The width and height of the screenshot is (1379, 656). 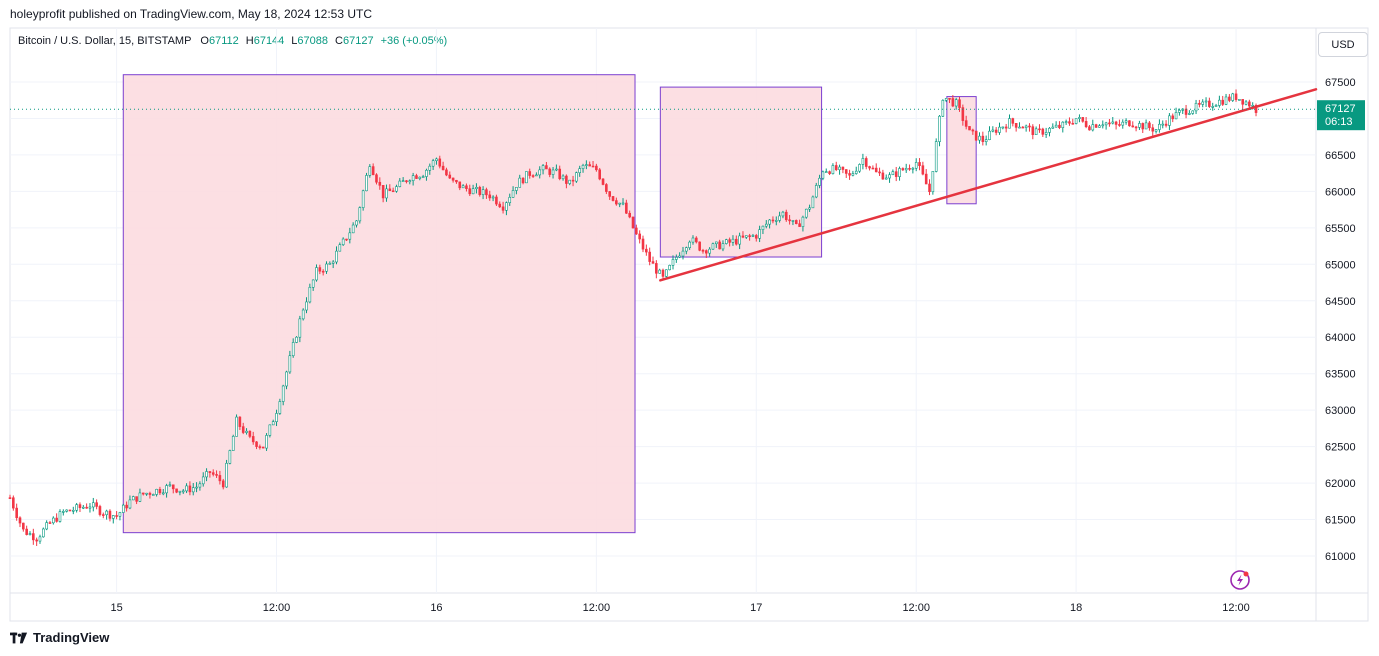 What do you see at coordinates (1340, 411) in the screenshot?
I see `price-tick-label: 63000` at bounding box center [1340, 411].